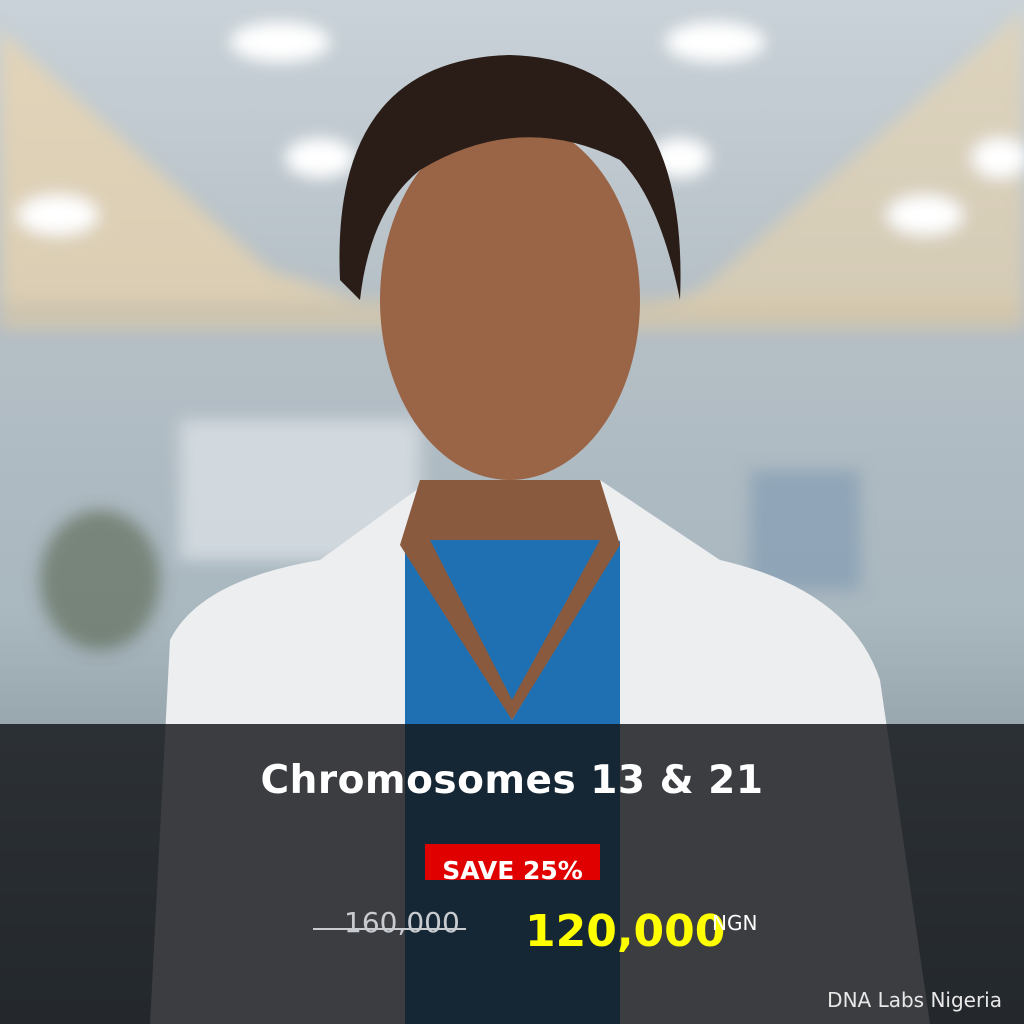 The height and width of the screenshot is (1024, 1024). I want to click on currency-label: NGN, so click(735, 923).